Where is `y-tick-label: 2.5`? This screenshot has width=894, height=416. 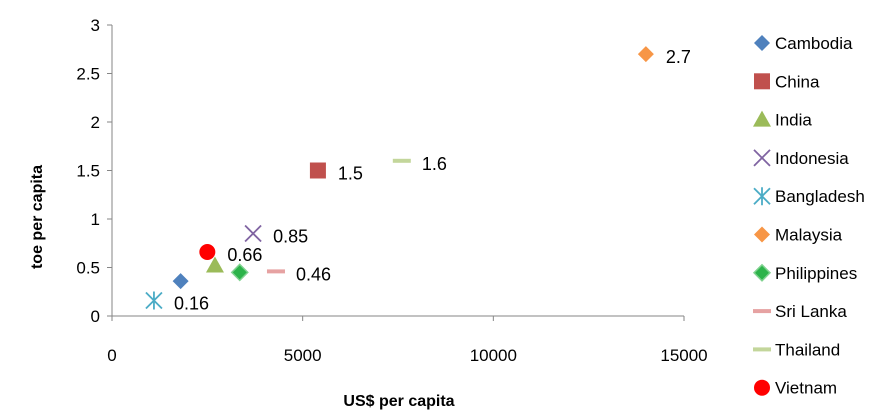 y-tick-label: 2.5 is located at coordinates (88, 74).